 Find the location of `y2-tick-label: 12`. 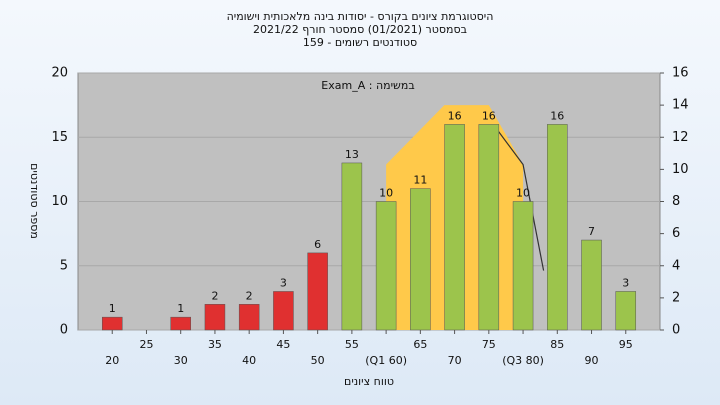

y2-tick-label: 12 is located at coordinates (680, 137).